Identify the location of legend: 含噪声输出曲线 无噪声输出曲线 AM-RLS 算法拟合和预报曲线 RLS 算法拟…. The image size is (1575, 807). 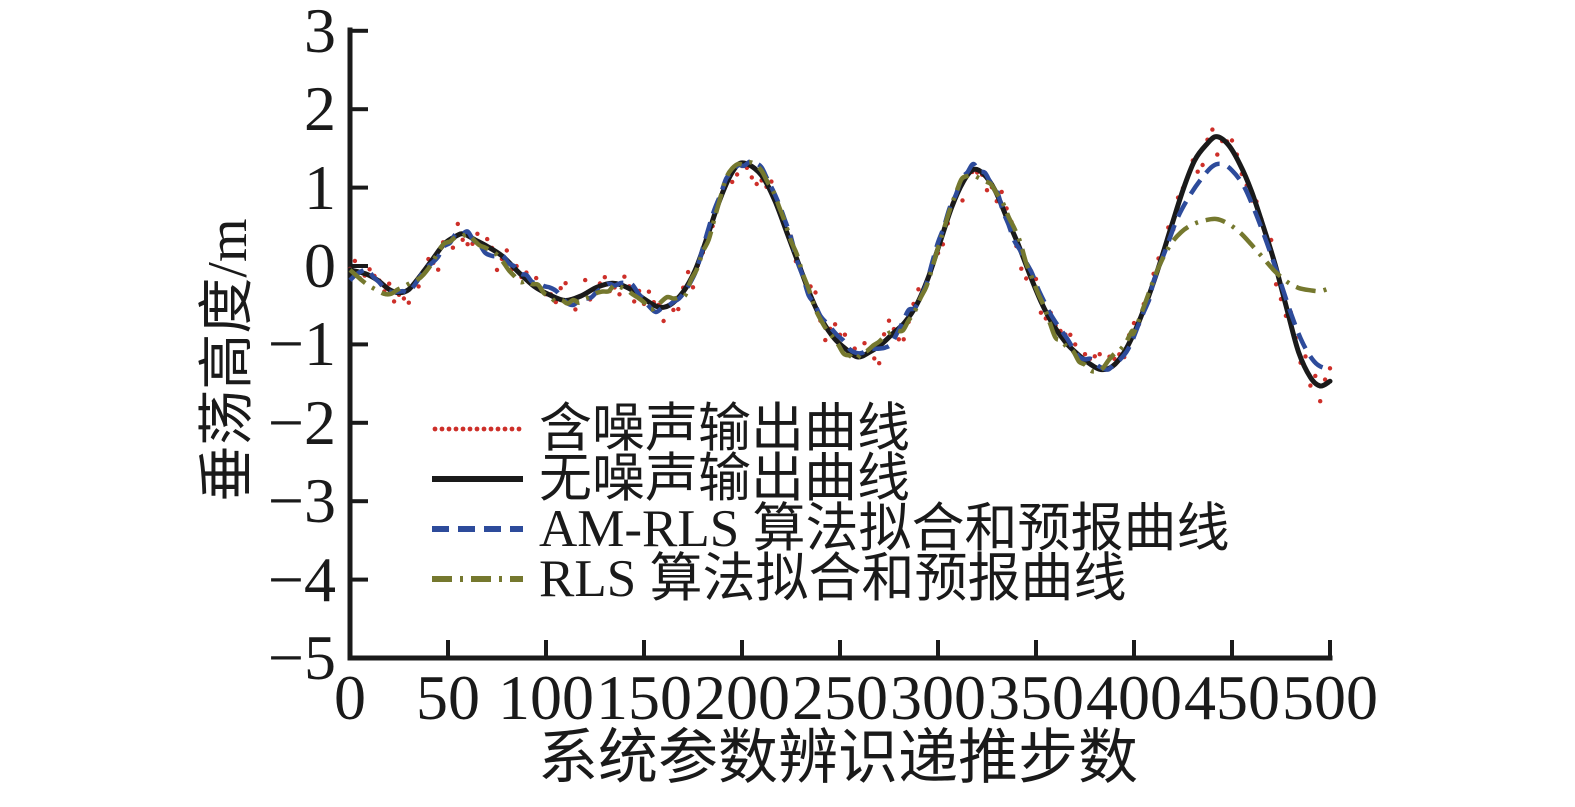
(830, 504).